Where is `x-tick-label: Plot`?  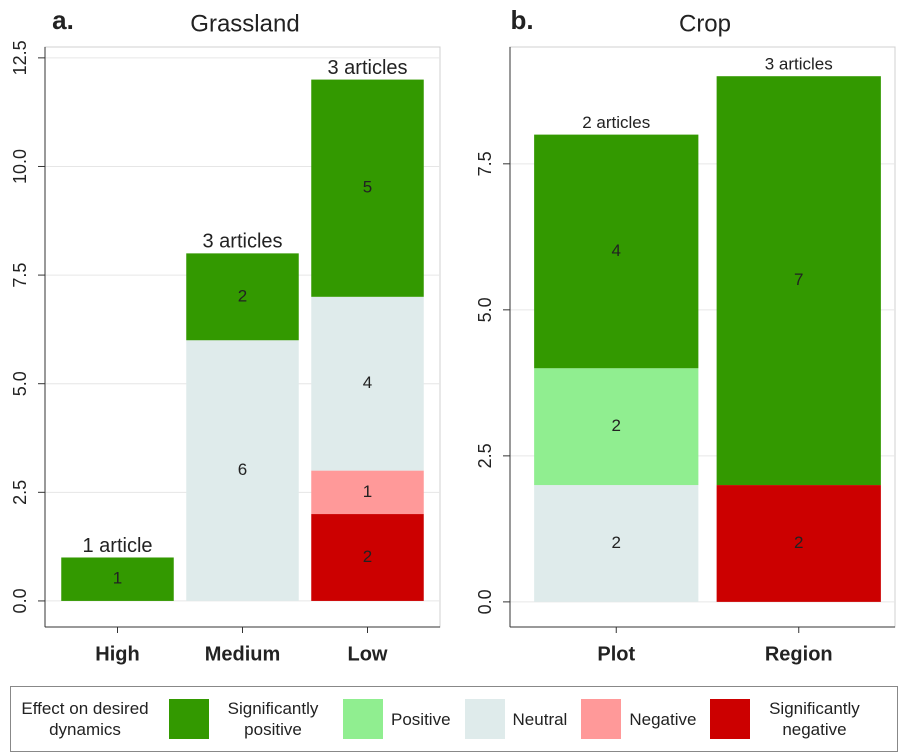
x-tick-label: Plot is located at coordinates (616, 654).